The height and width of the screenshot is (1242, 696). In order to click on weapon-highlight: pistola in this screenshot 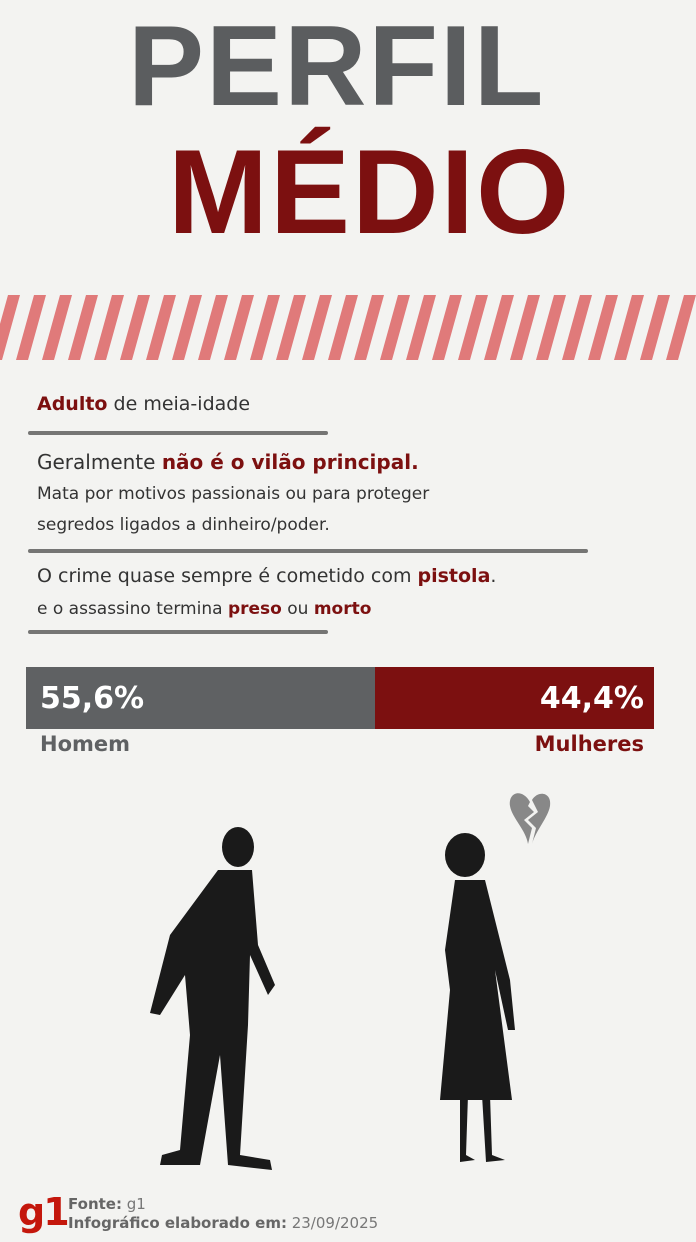, I will do `click(454, 576)`.